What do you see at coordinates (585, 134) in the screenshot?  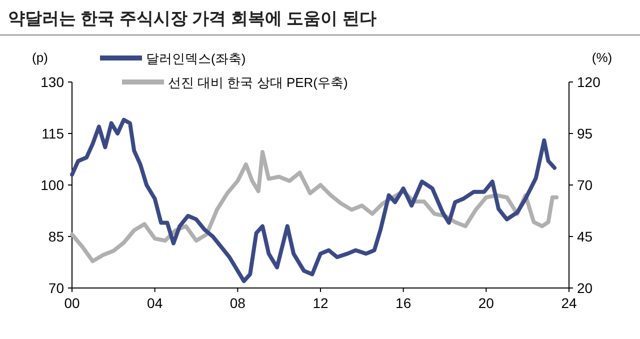 I see `y2-tick-label: 95` at bounding box center [585, 134].